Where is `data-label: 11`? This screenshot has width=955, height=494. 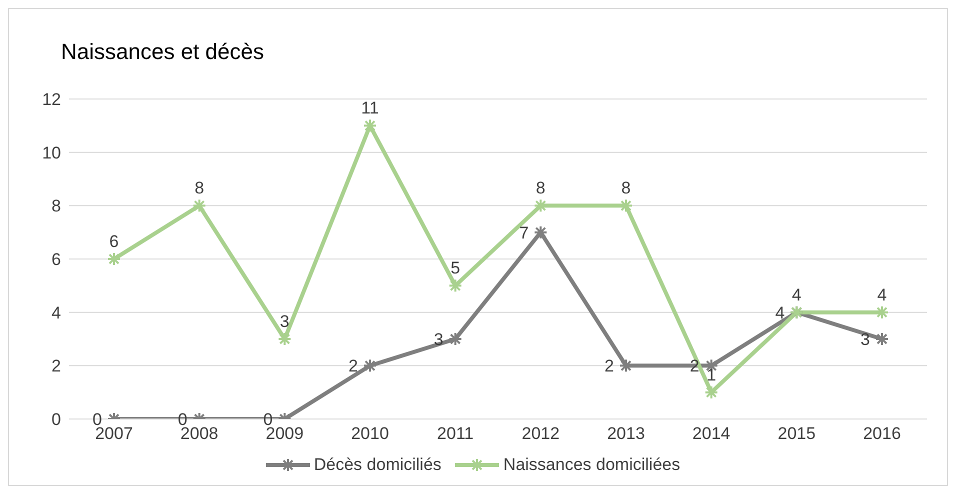
data-label: 11 is located at coordinates (370, 108).